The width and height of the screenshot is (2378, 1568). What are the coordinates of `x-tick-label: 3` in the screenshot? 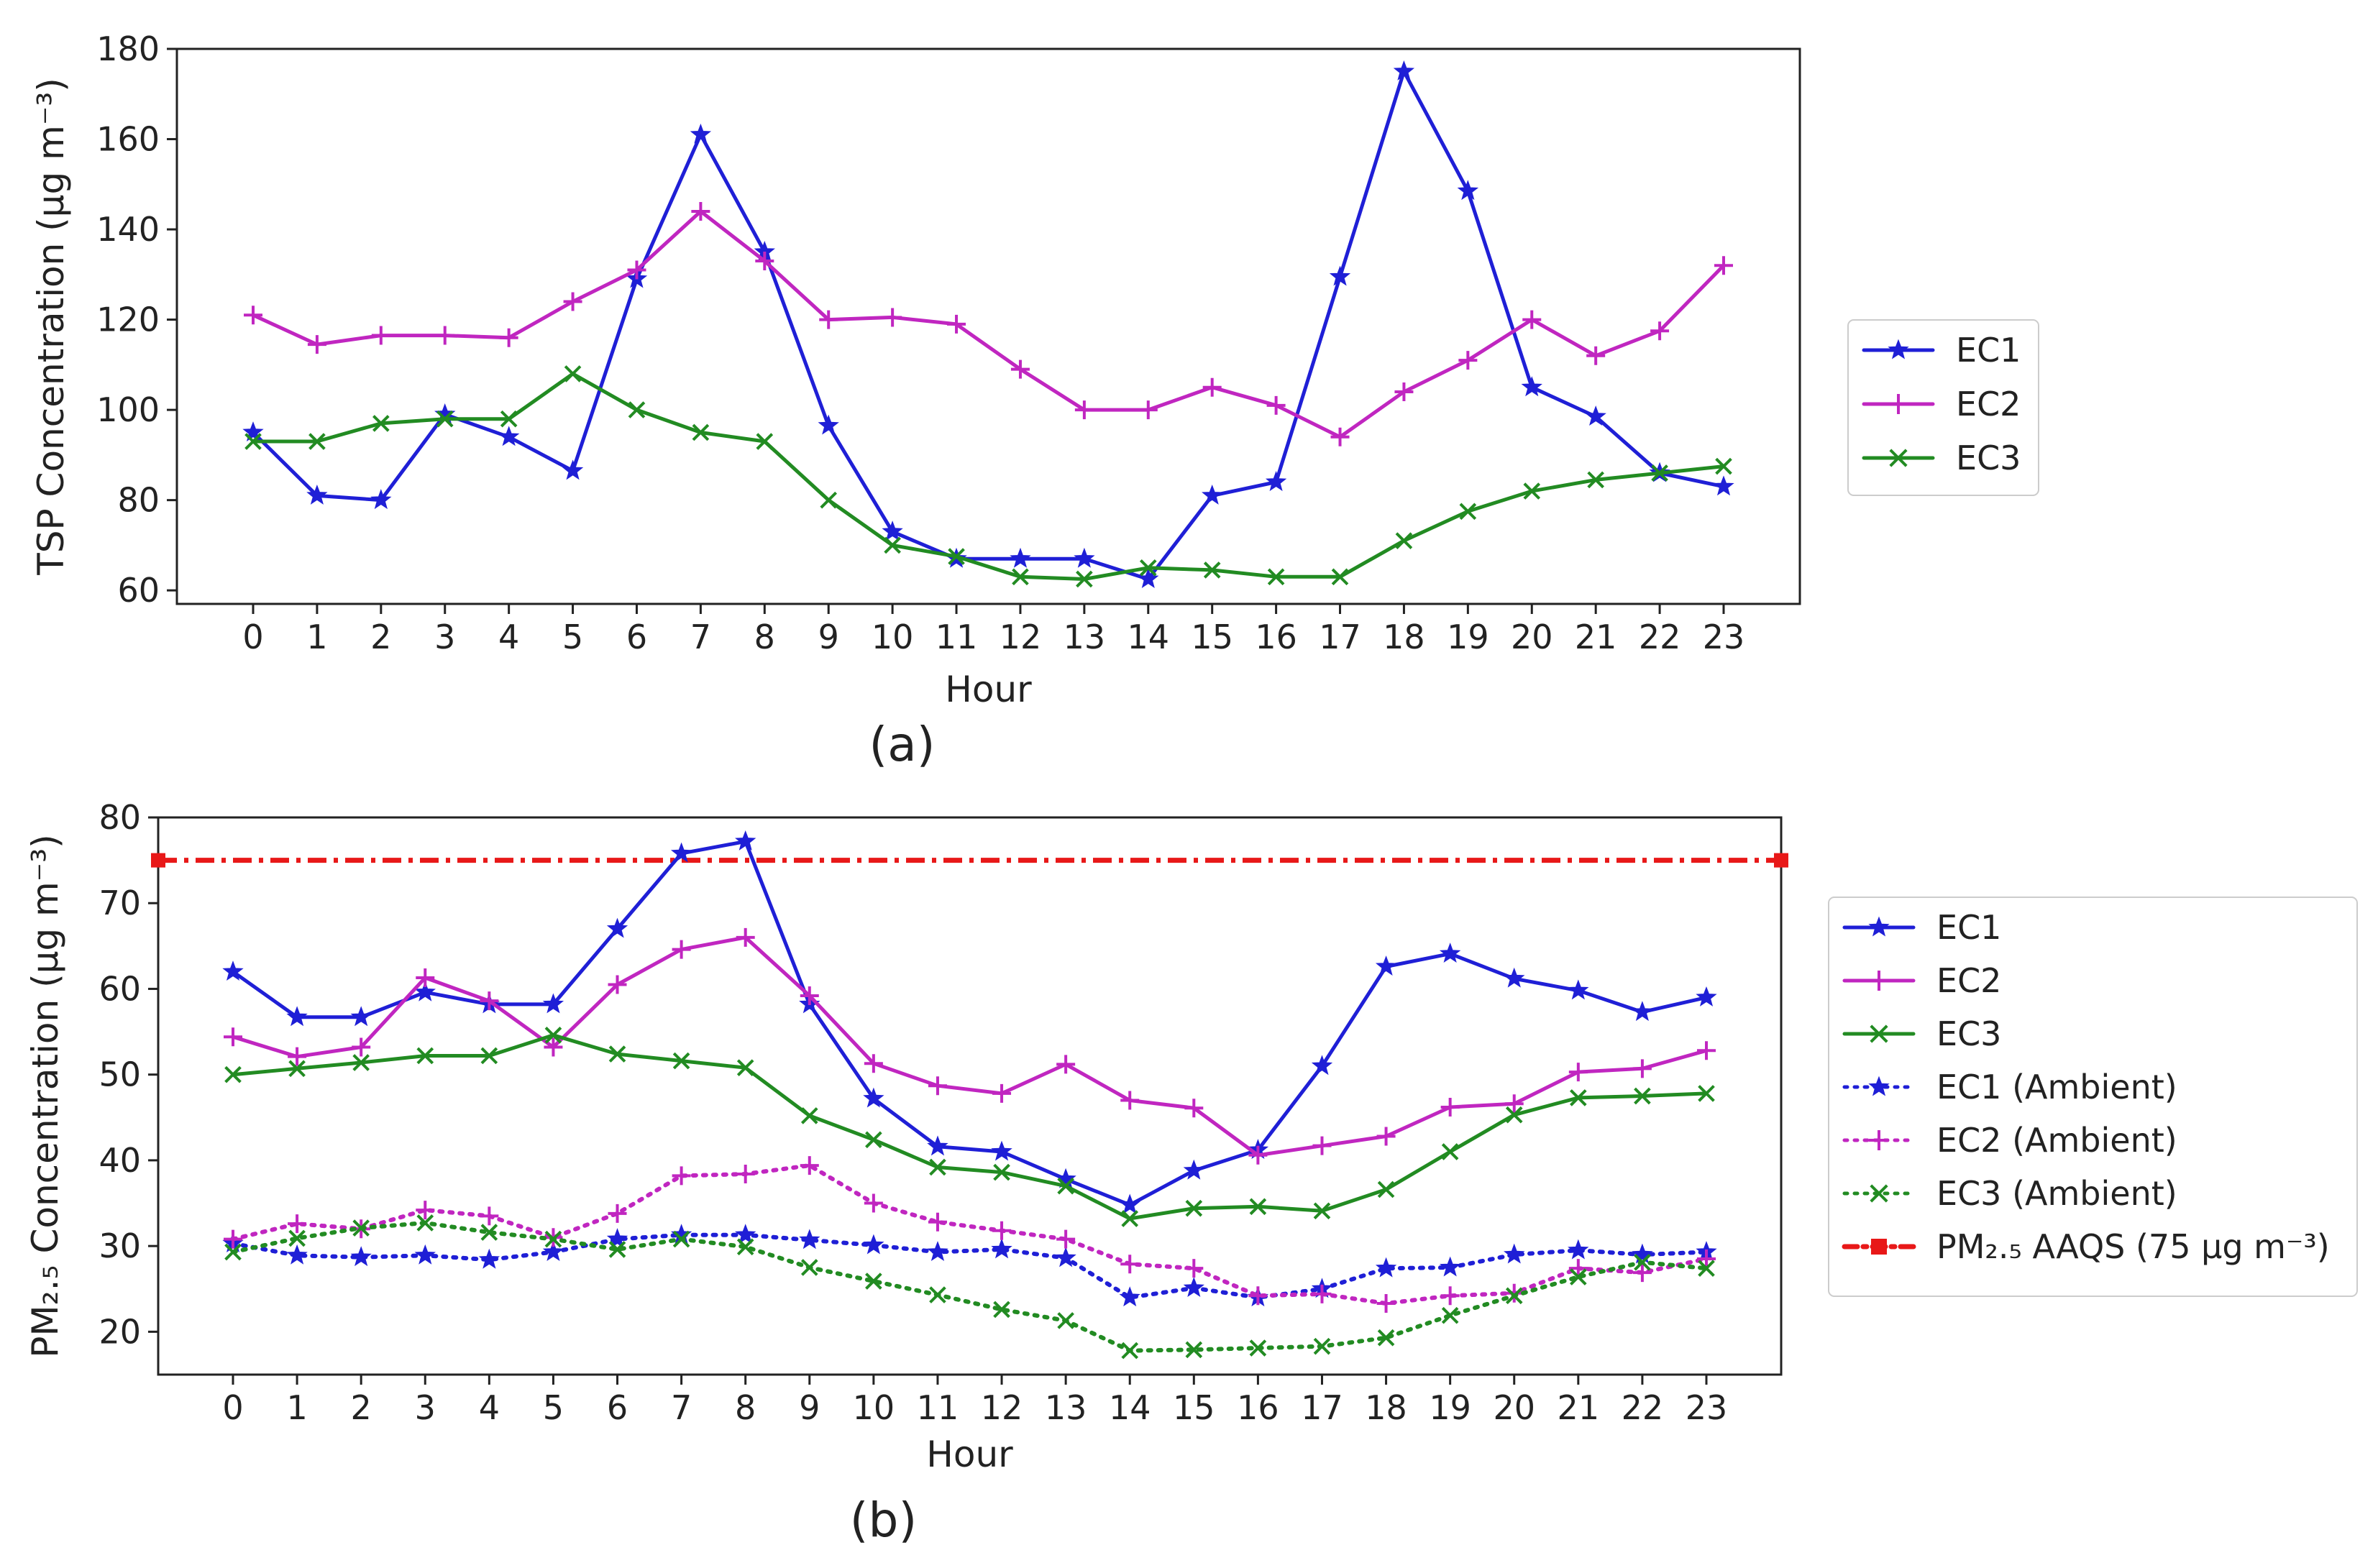 It's located at (425, 1407).